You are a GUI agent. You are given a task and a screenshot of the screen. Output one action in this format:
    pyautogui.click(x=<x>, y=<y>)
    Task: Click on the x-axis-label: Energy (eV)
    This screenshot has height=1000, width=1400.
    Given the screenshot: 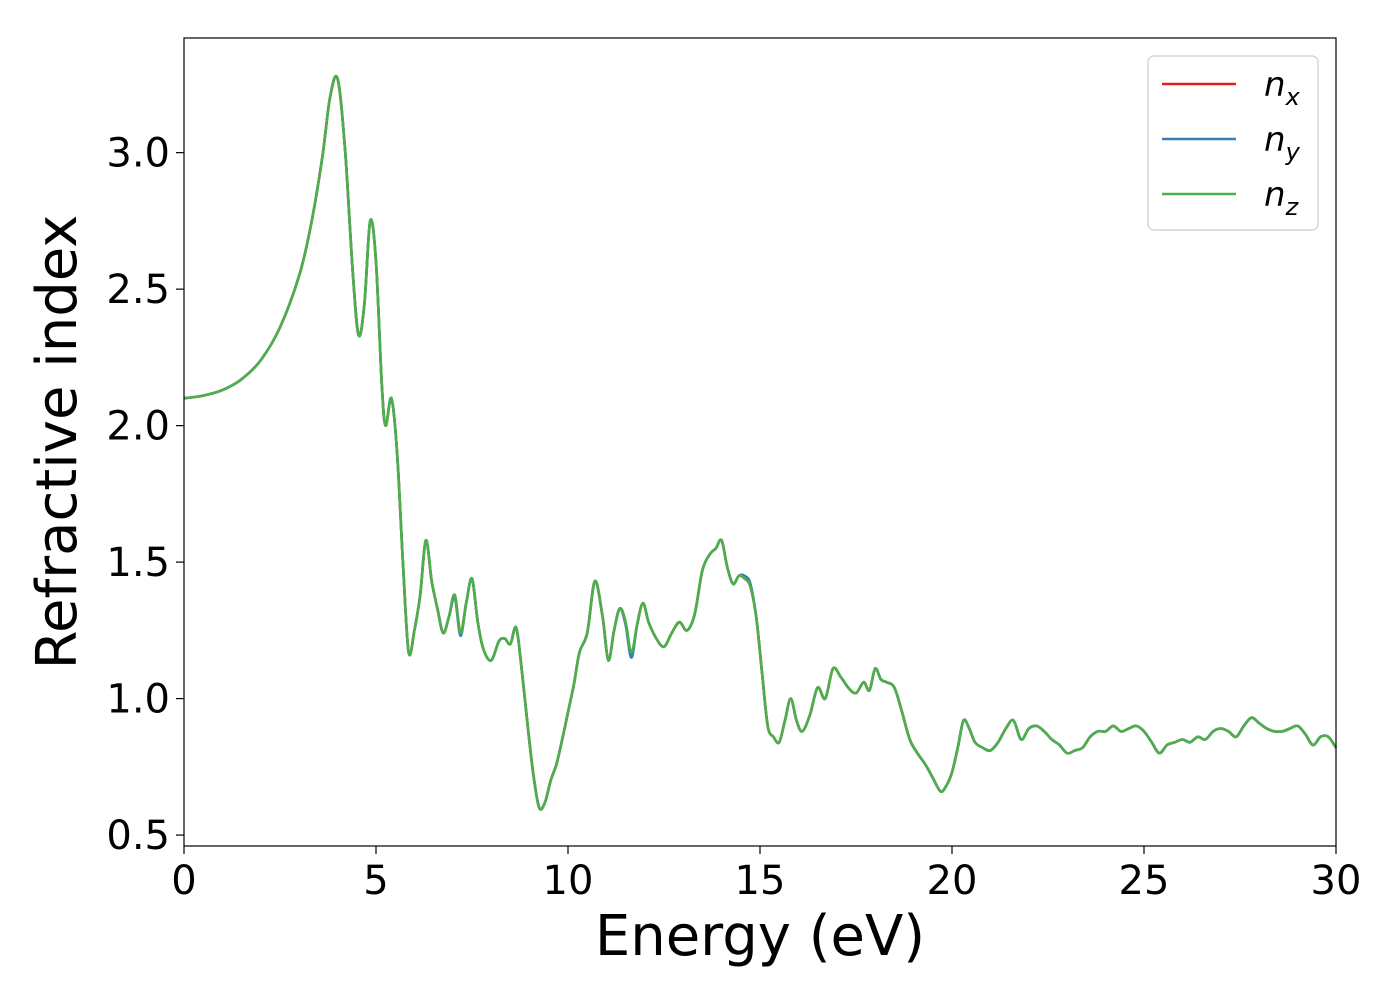 What is the action you would take?
    pyautogui.click(x=760, y=936)
    